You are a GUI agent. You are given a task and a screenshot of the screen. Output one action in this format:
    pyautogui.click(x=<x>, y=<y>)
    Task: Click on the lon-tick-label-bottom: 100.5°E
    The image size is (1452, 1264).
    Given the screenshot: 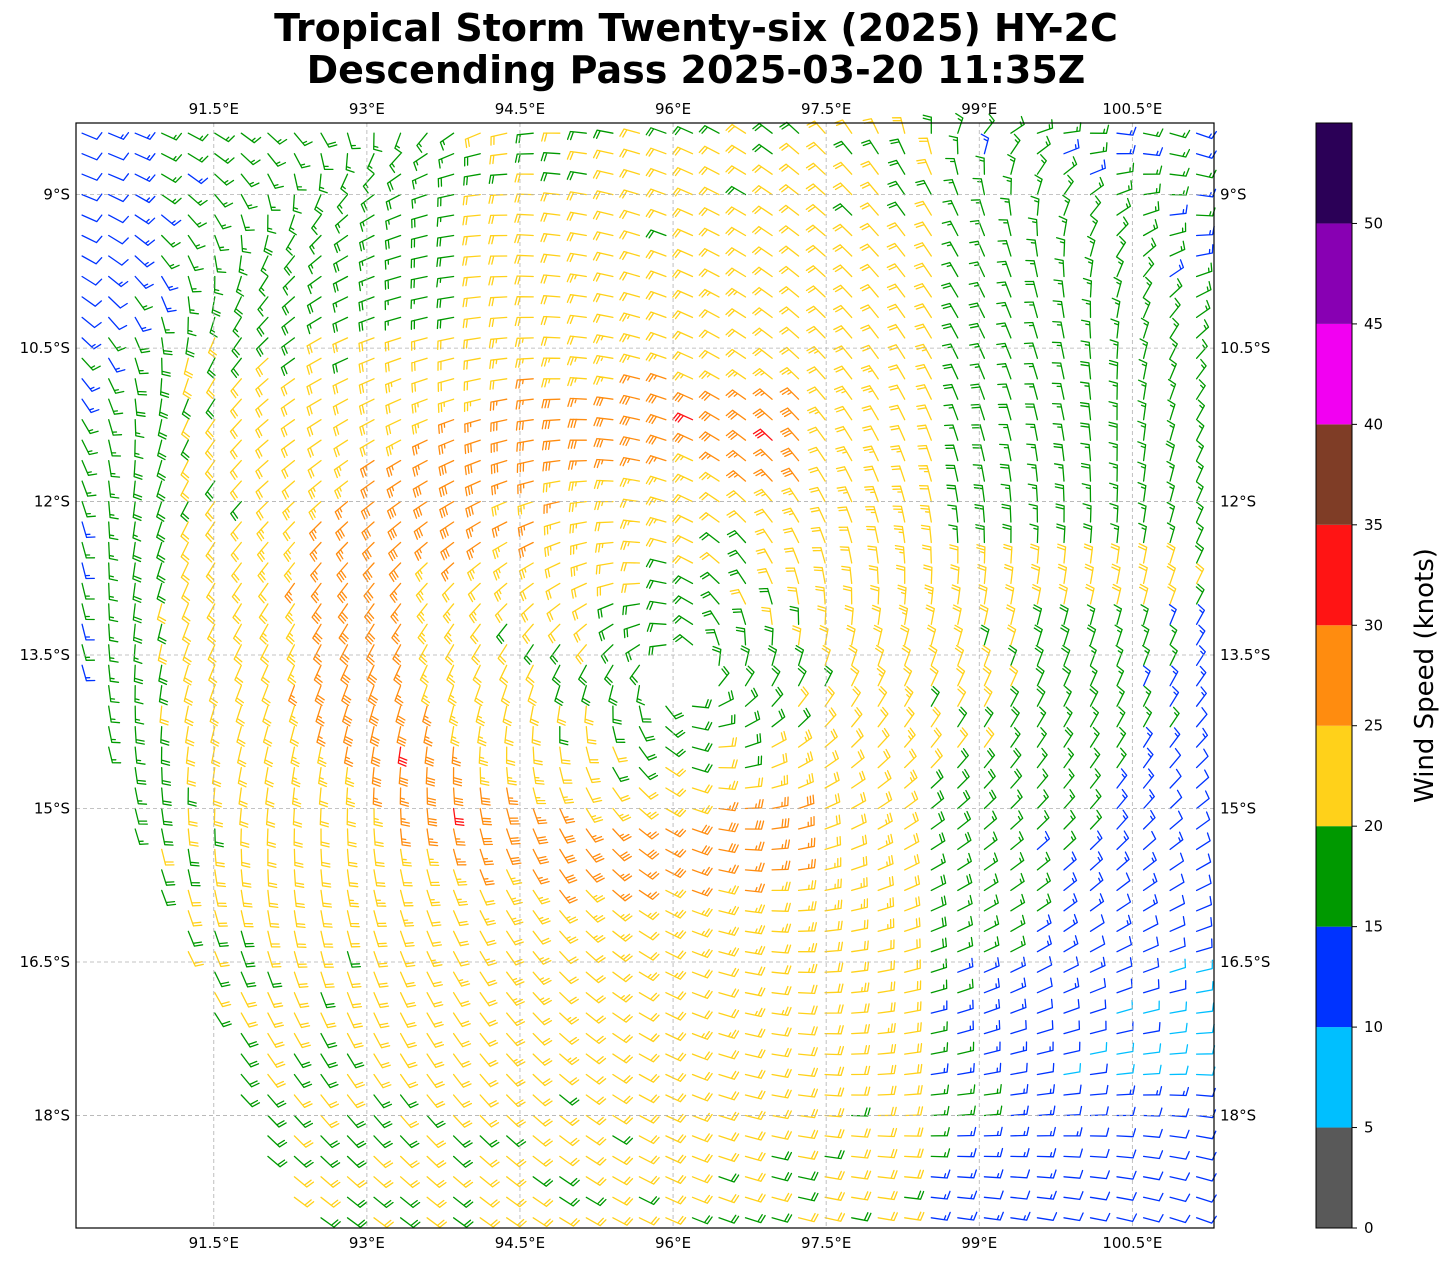 What is the action you would take?
    pyautogui.click(x=1132, y=1243)
    